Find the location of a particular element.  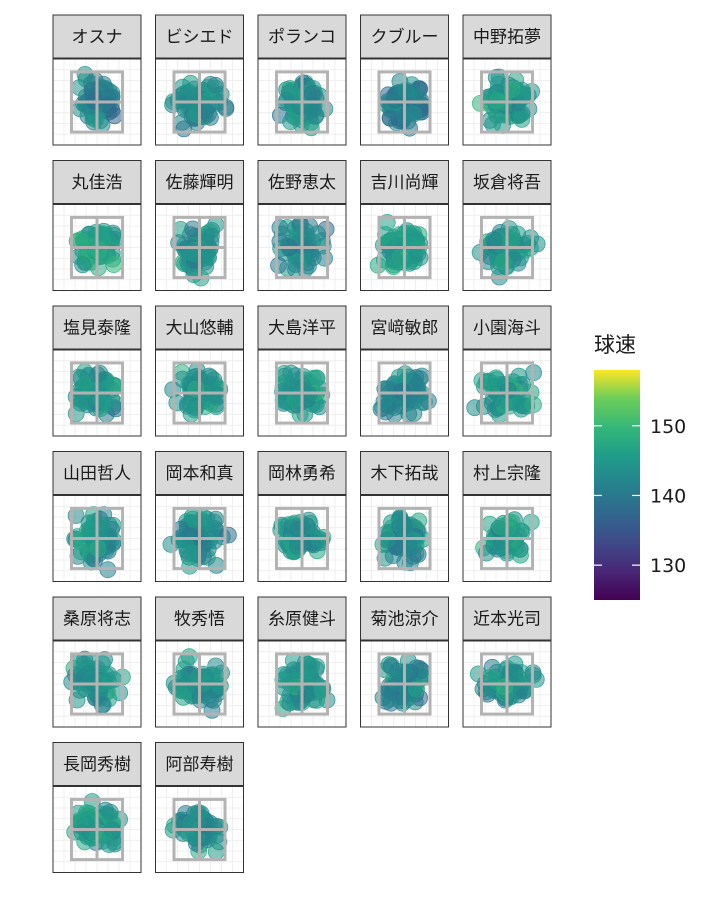

facet-strip-label: ビシエド is located at coordinates (200, 38).